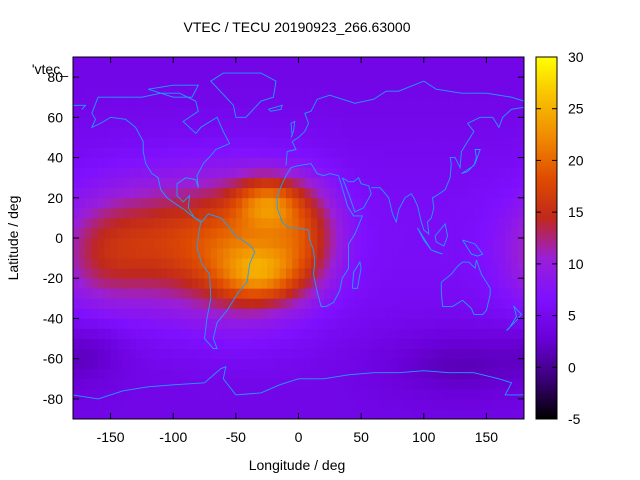 The image size is (640, 480). I want to click on coastline, so click(80, 107).